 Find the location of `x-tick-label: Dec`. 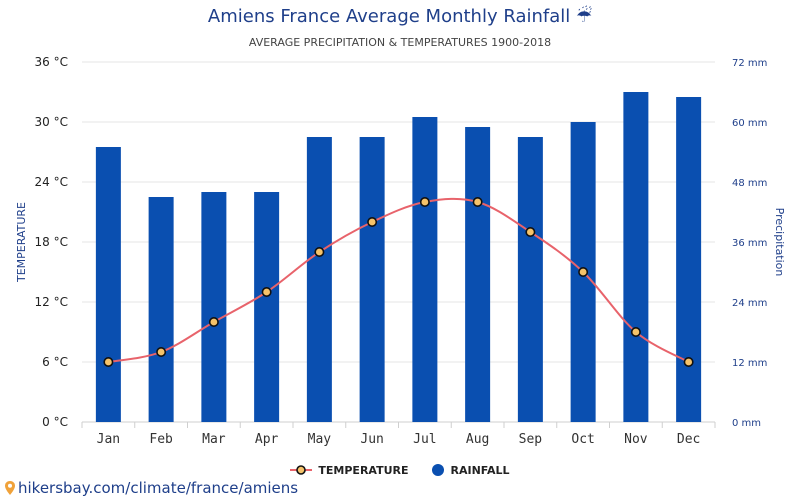

x-tick-label: Dec is located at coordinates (688, 439).